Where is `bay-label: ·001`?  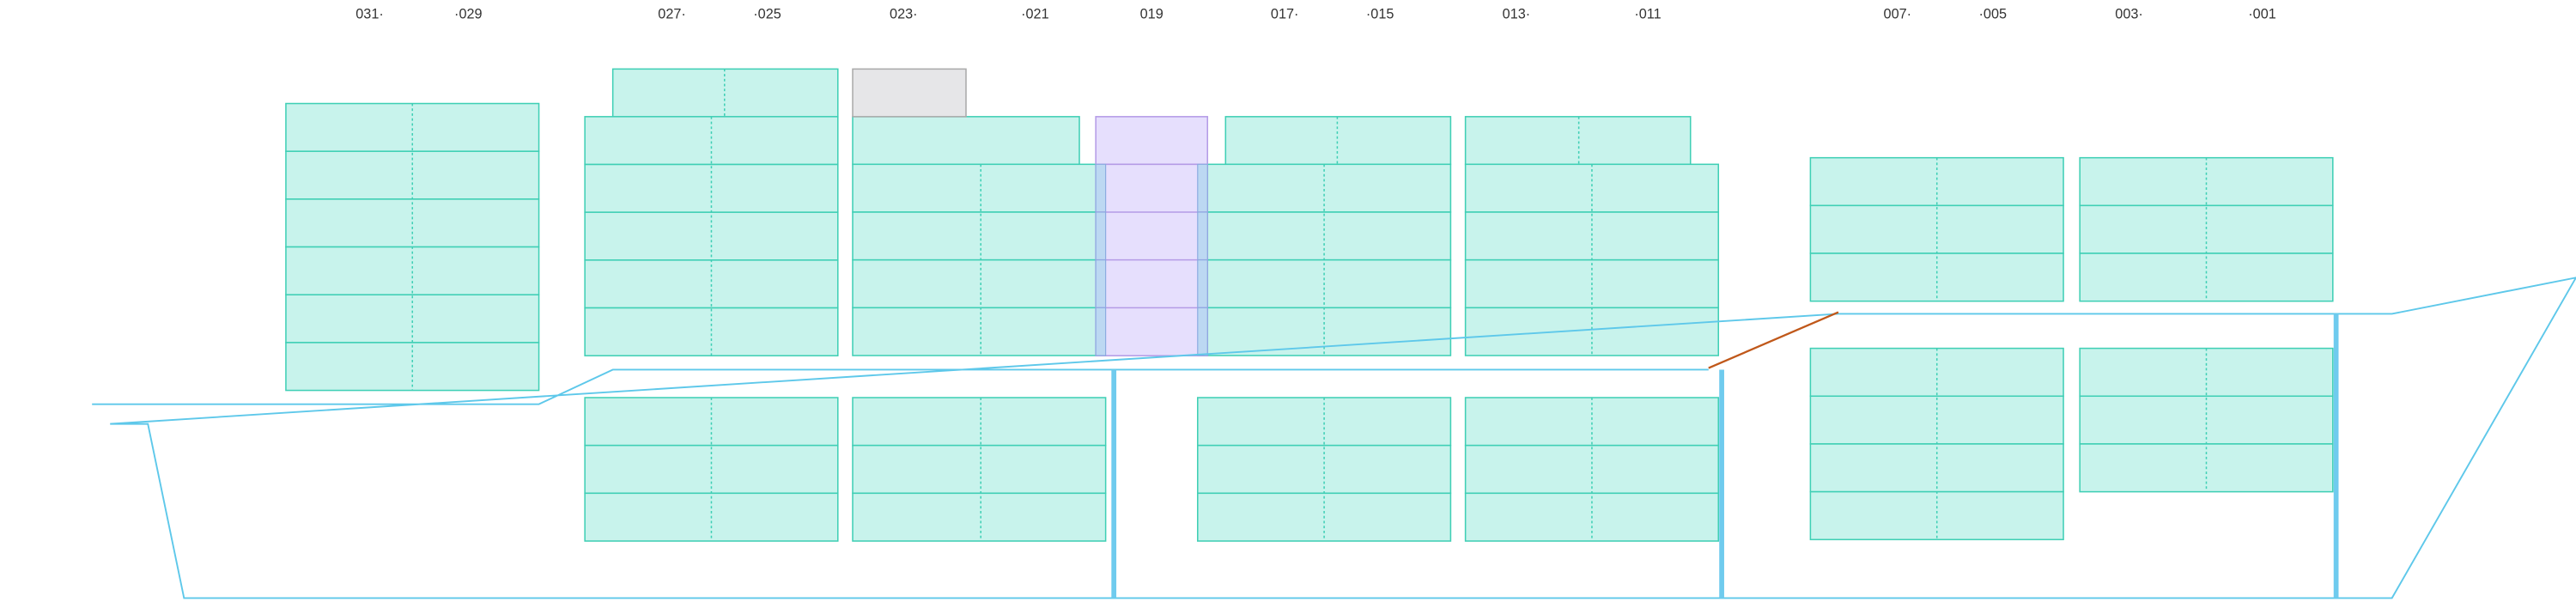
bay-label: ·001 is located at coordinates (2262, 14).